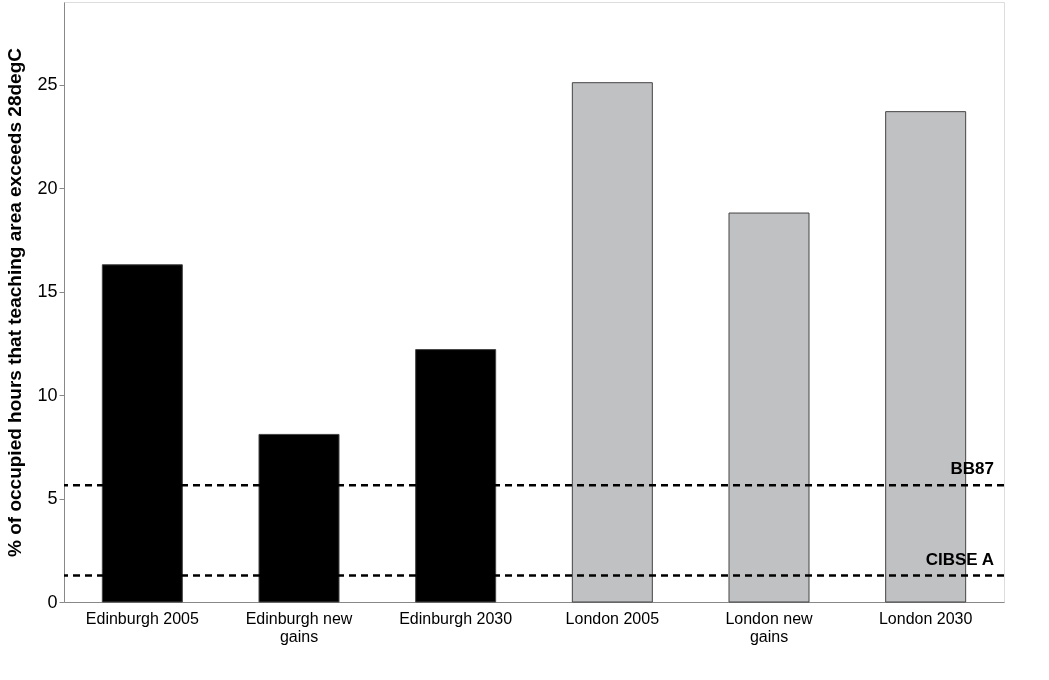 The height and width of the screenshot is (680, 1049). I want to click on y-tick-label: 5, so click(52, 498).